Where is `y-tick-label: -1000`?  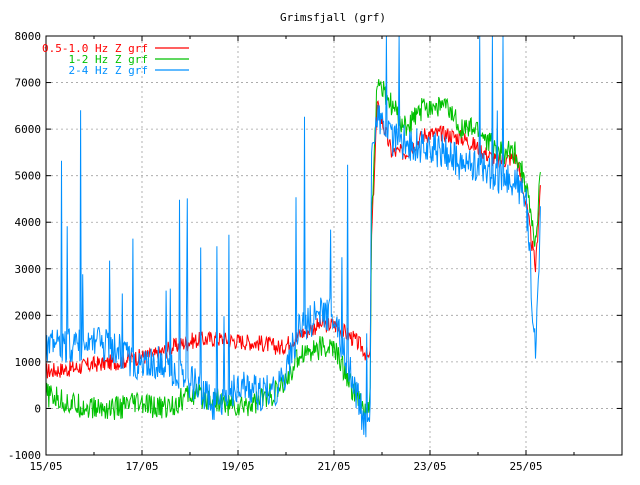 y-tick-label: -1000 is located at coordinates (24, 455).